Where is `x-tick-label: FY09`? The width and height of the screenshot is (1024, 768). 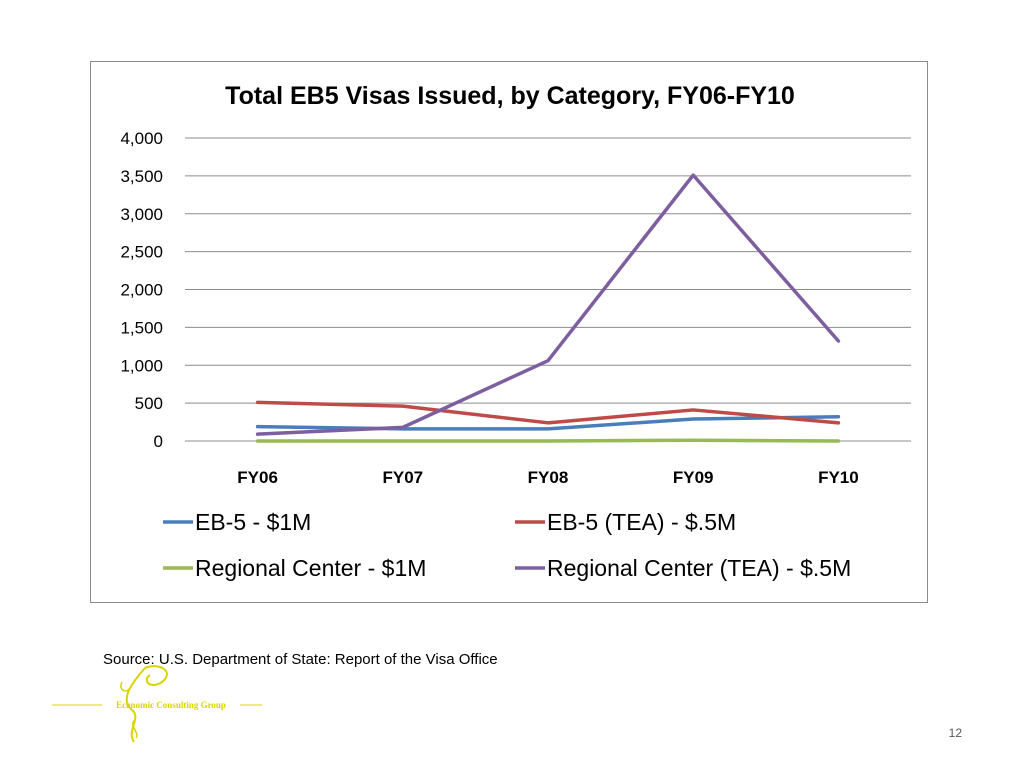
x-tick-label: FY09 is located at coordinates (693, 477).